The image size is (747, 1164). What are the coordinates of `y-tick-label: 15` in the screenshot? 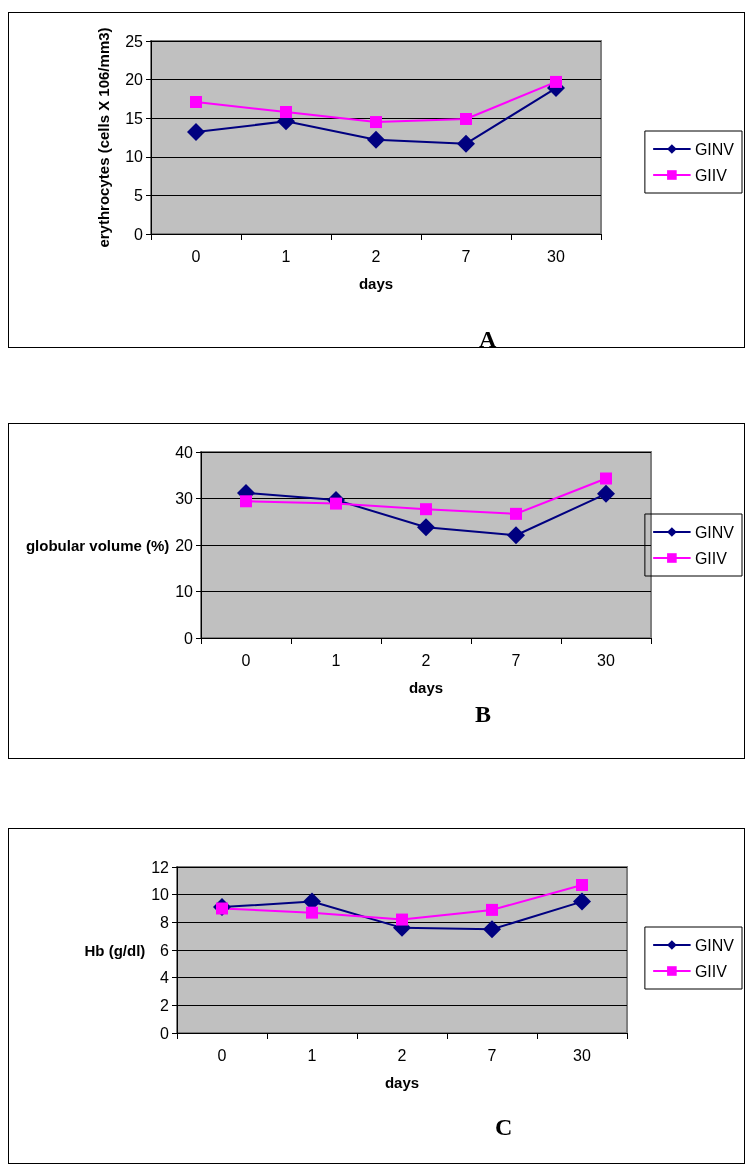 It's located at (134, 118).